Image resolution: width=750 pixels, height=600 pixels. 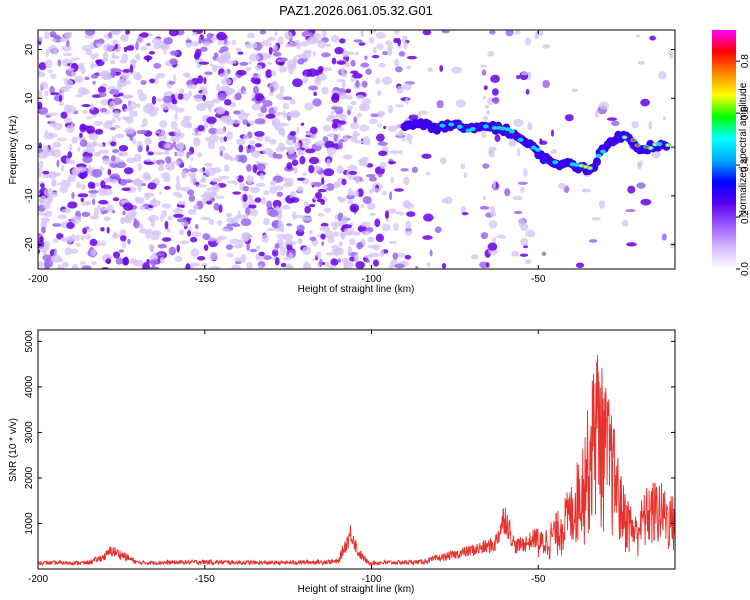 I want to click on snr-x-tick-label: -100, so click(x=372, y=579).